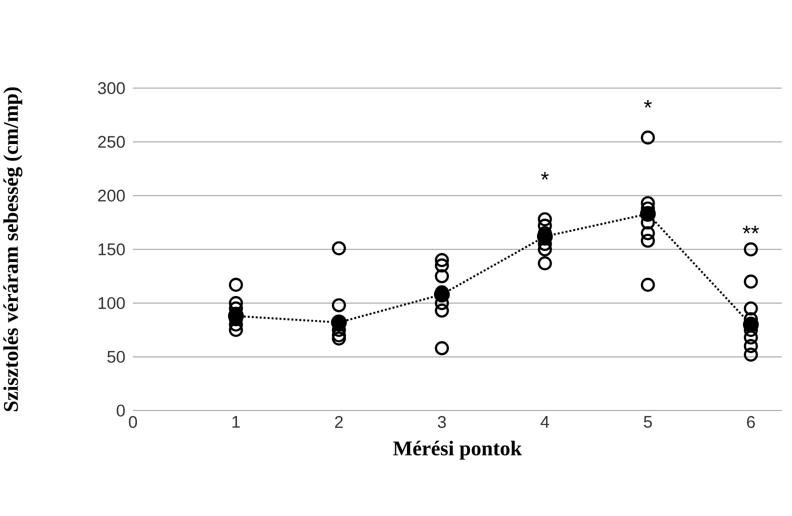 This screenshot has width=792, height=516. What do you see at coordinates (116, 356) in the screenshot?
I see `y-tick-label: 50` at bounding box center [116, 356].